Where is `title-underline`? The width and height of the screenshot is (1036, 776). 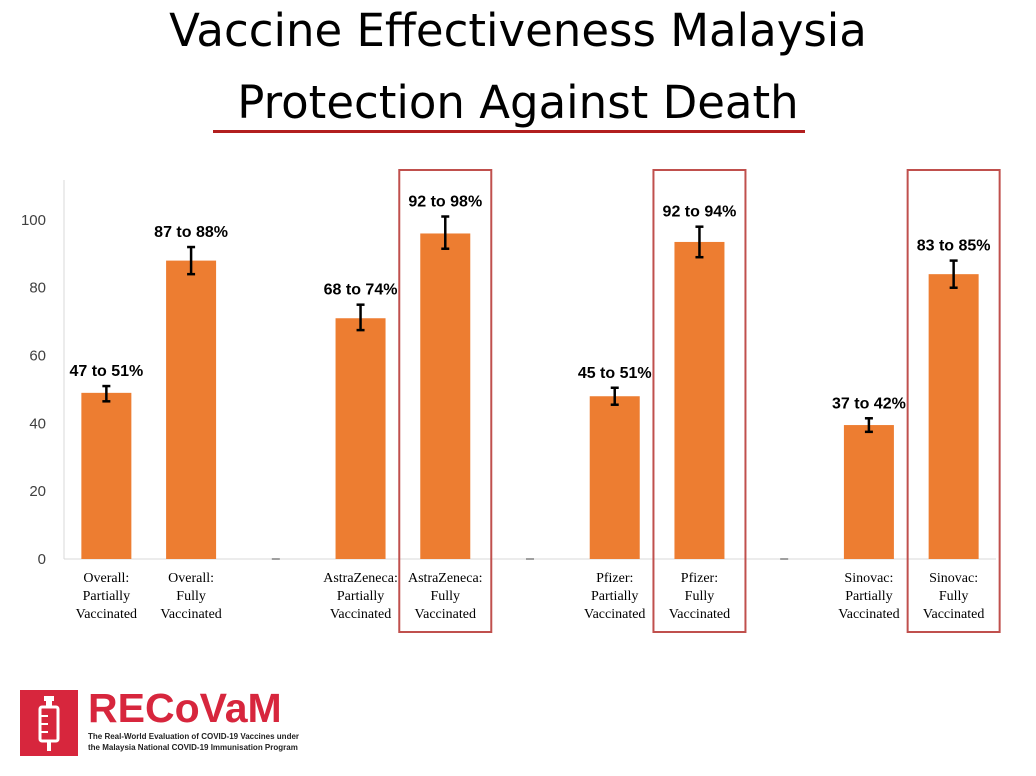
title-underline is located at coordinates (509, 131).